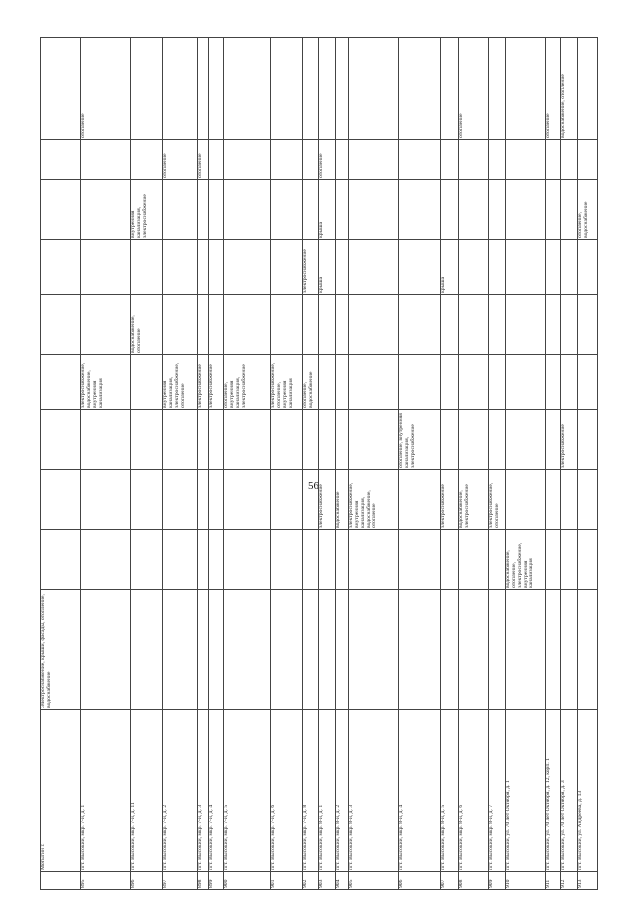 The height and width of the screenshot is (905, 640). Describe the element at coordinates (216, 790) in the screenshot. I see `table-cell: пгт. Высокий, мкр. 7-й, д. 4` at that location.